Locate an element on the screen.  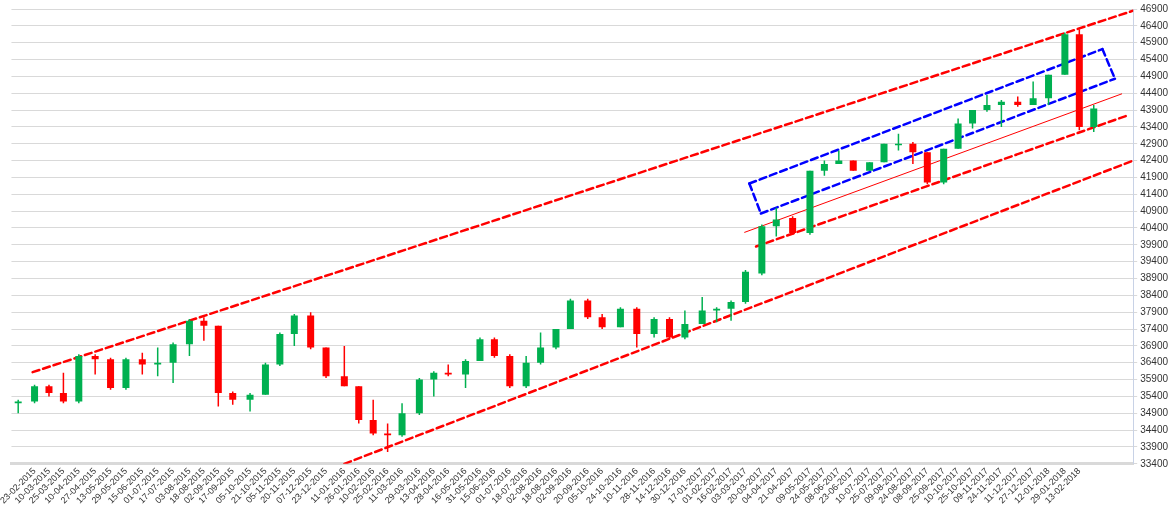
y-tick-label: 40900 is located at coordinates (1154, 210).